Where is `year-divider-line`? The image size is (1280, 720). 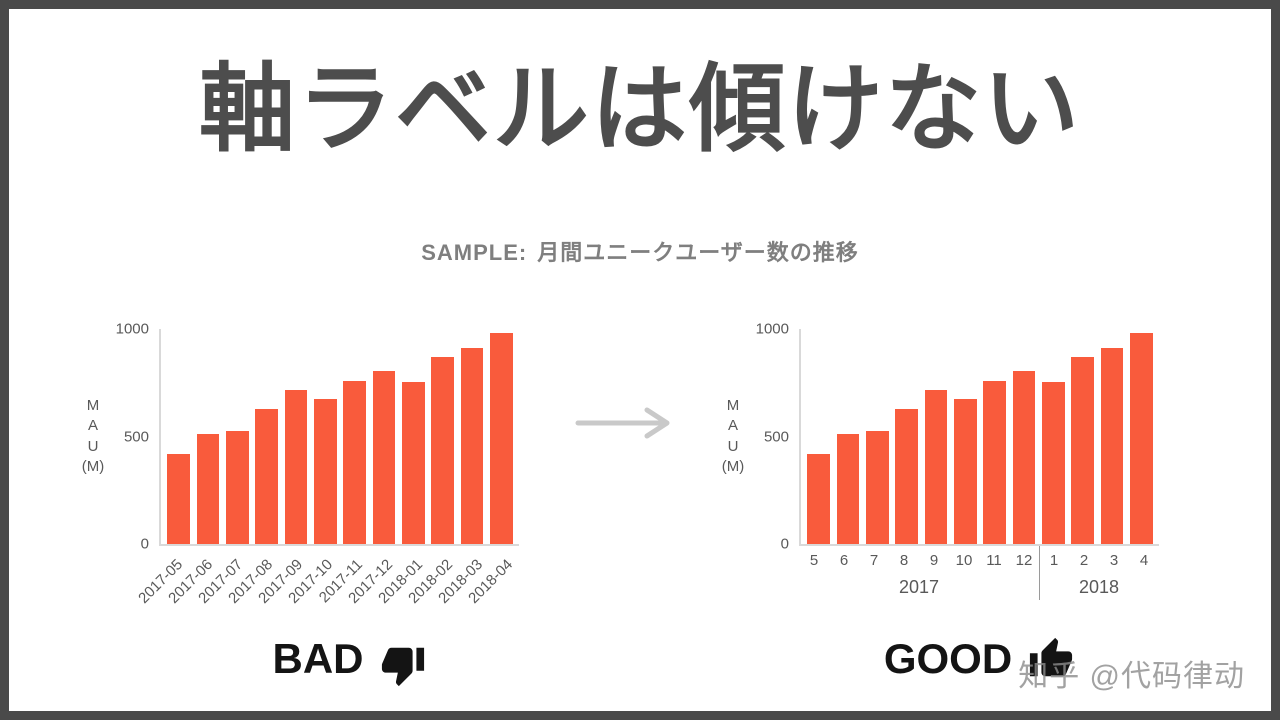 year-divider-line is located at coordinates (1039, 573).